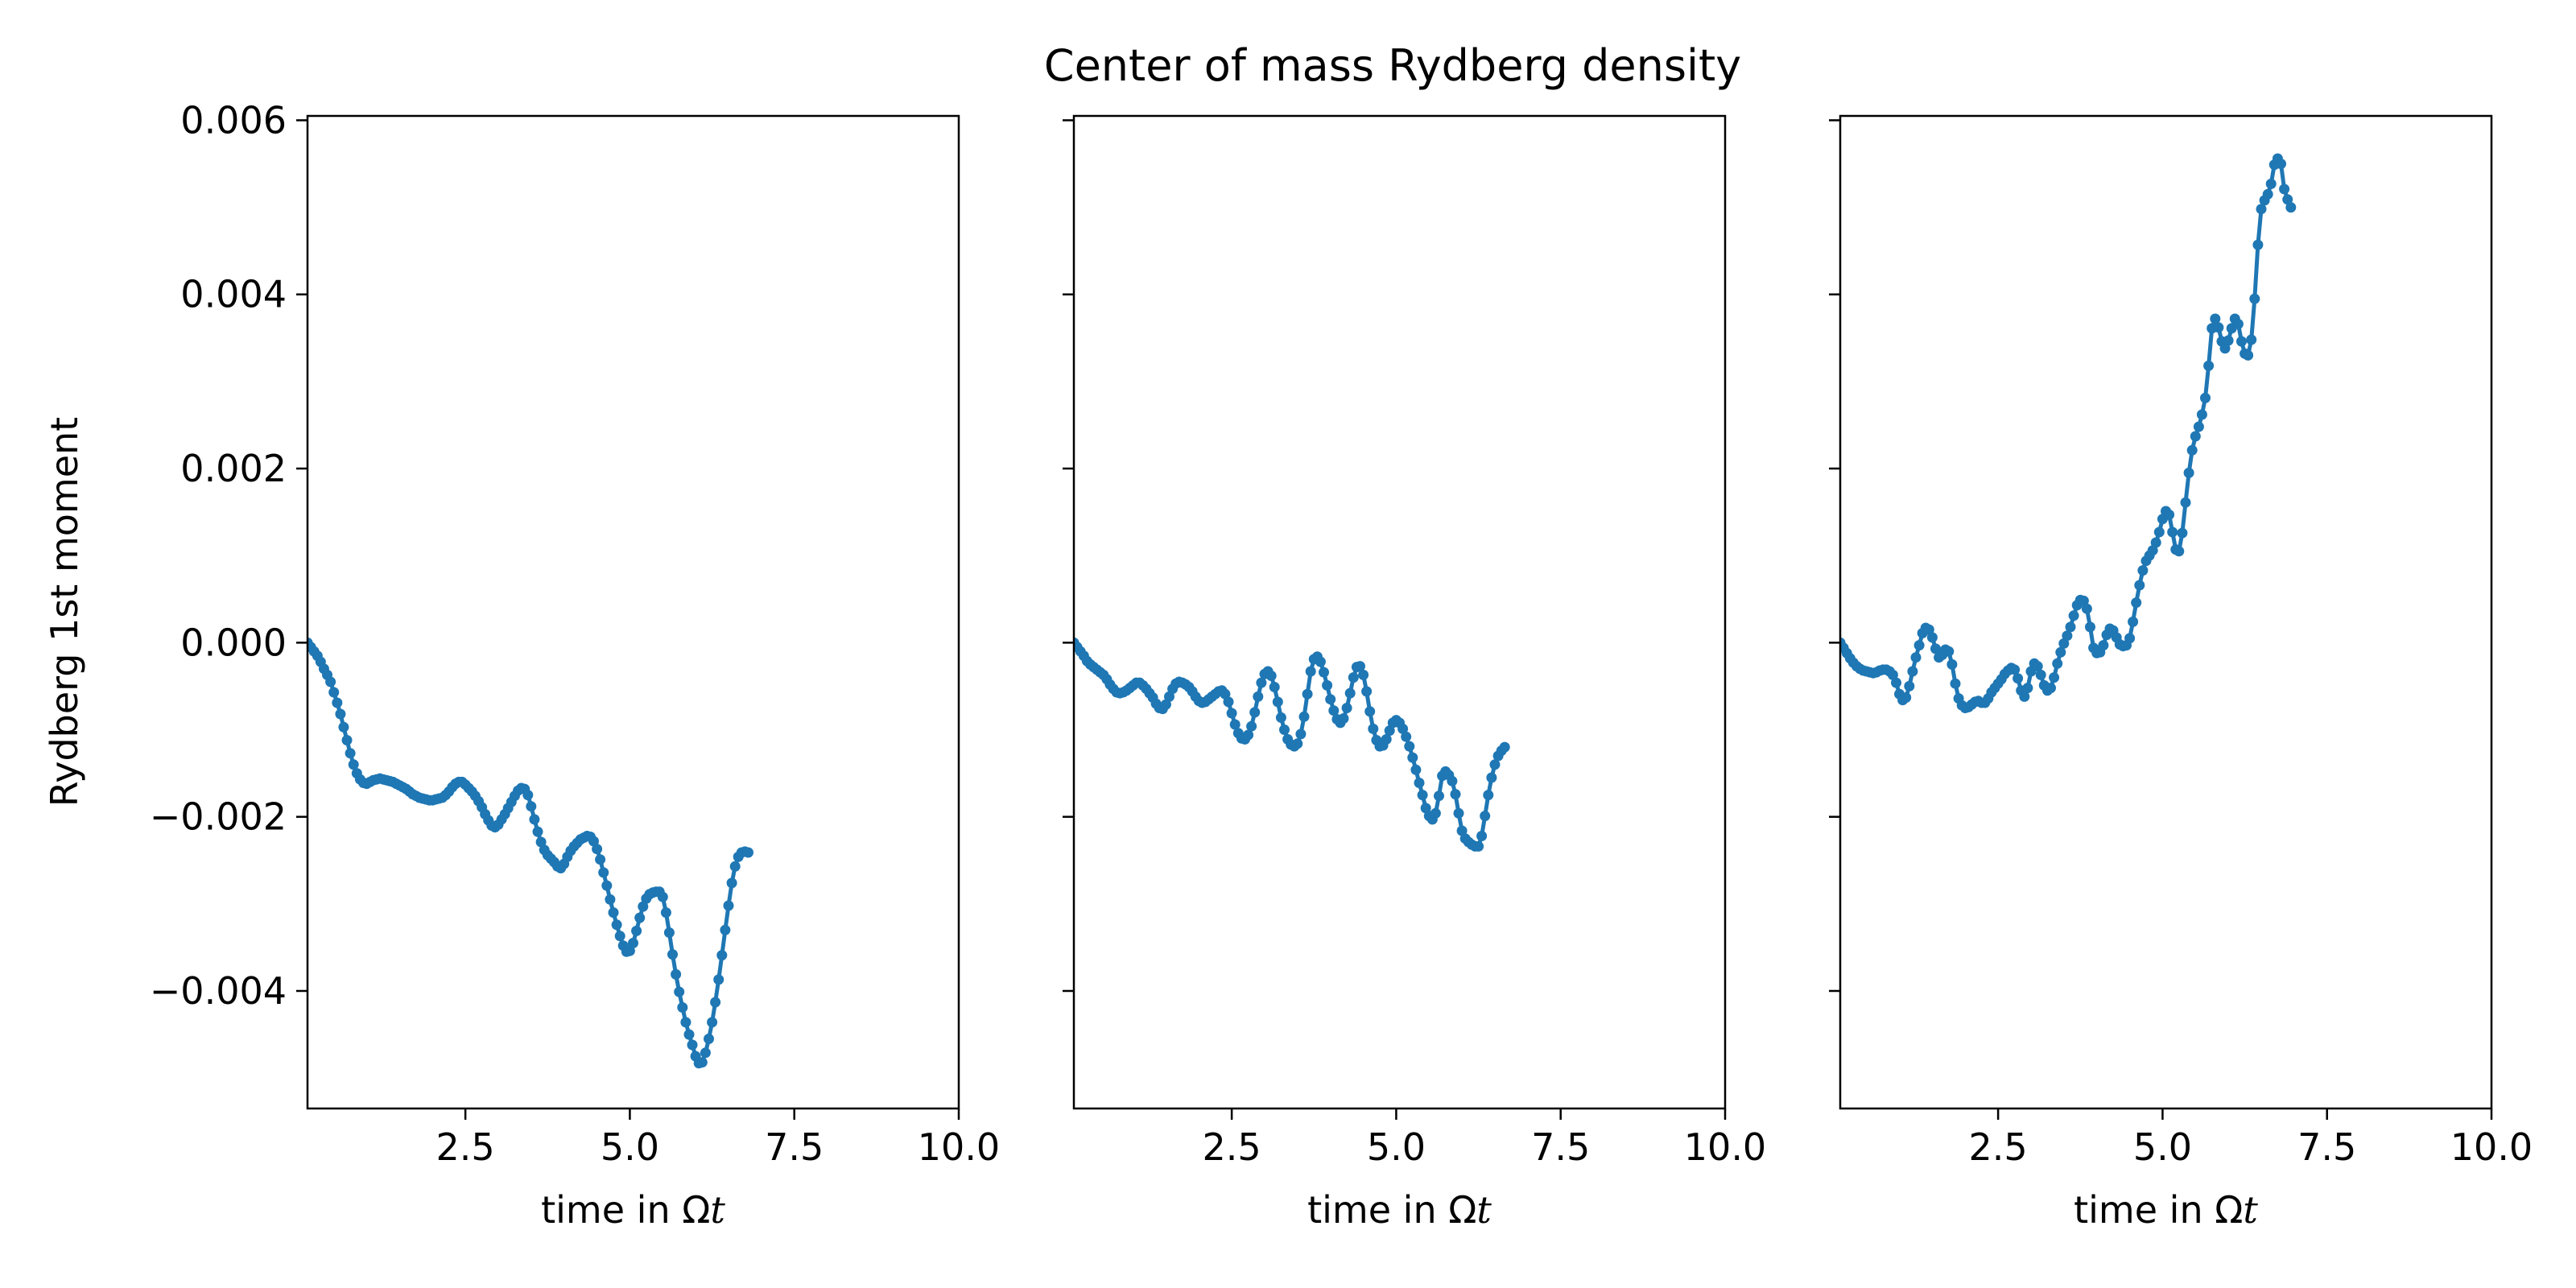 This screenshot has height=1288, width=2576. Describe the element at coordinates (1998, 1147) in the screenshot. I see `x-tick-label: 2.5` at that location.